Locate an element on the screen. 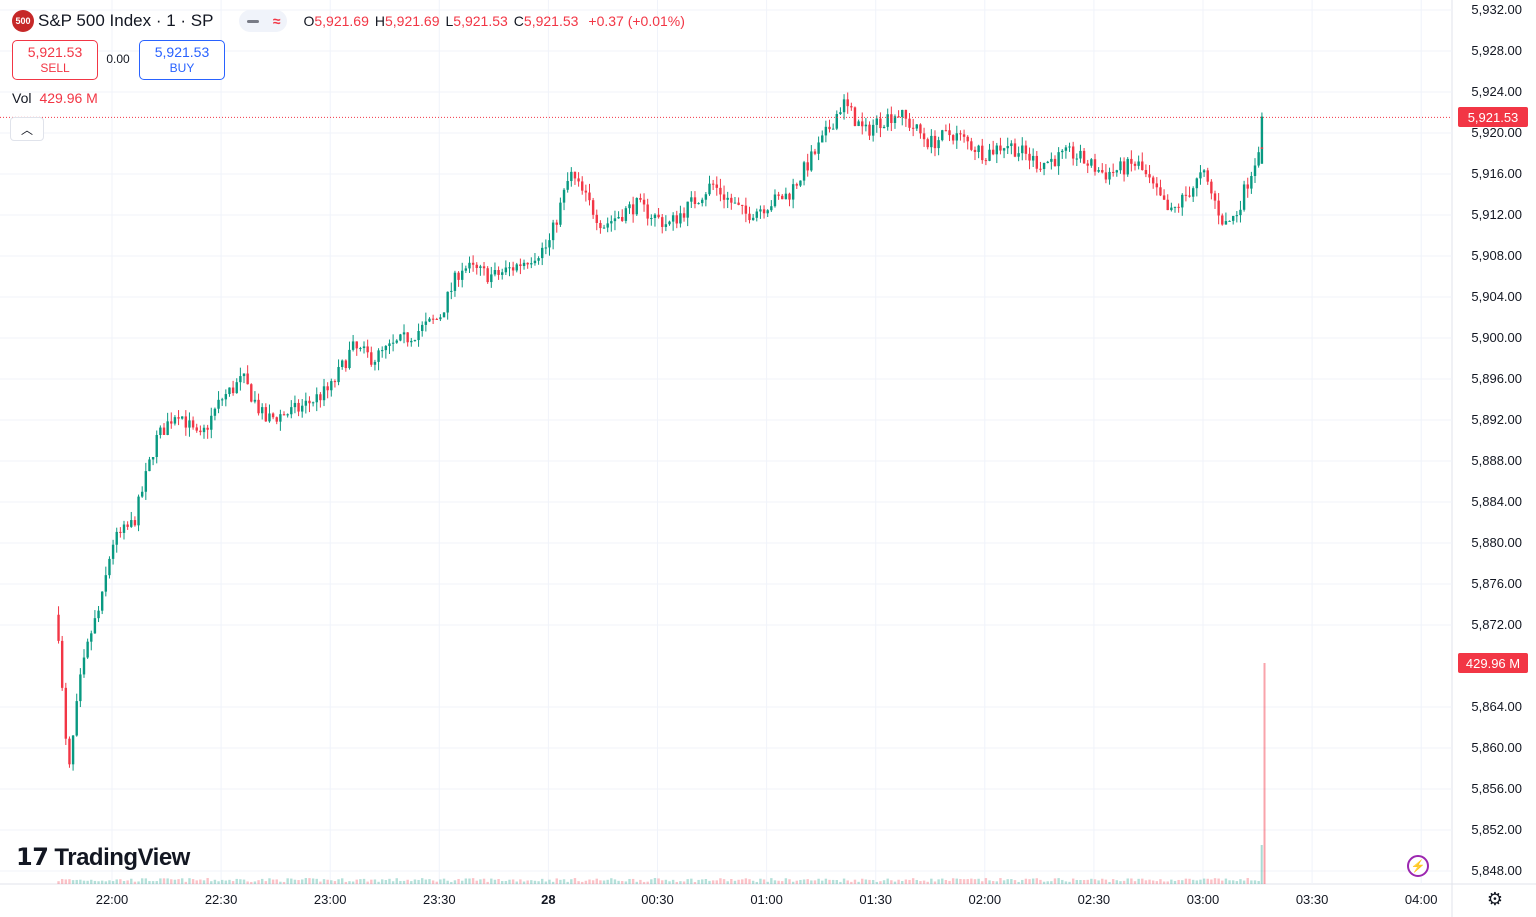 This screenshot has height=917, width=1536. chevron-up-icon: ︿ is located at coordinates (26, 129).